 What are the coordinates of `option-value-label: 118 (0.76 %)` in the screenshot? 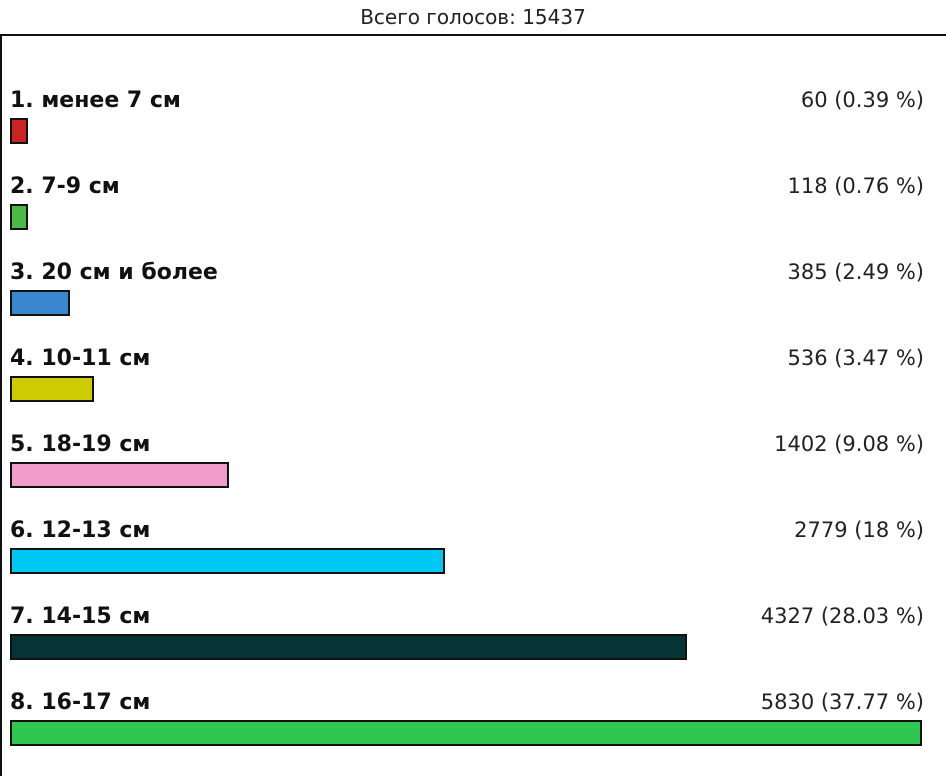 It's located at (855, 186).